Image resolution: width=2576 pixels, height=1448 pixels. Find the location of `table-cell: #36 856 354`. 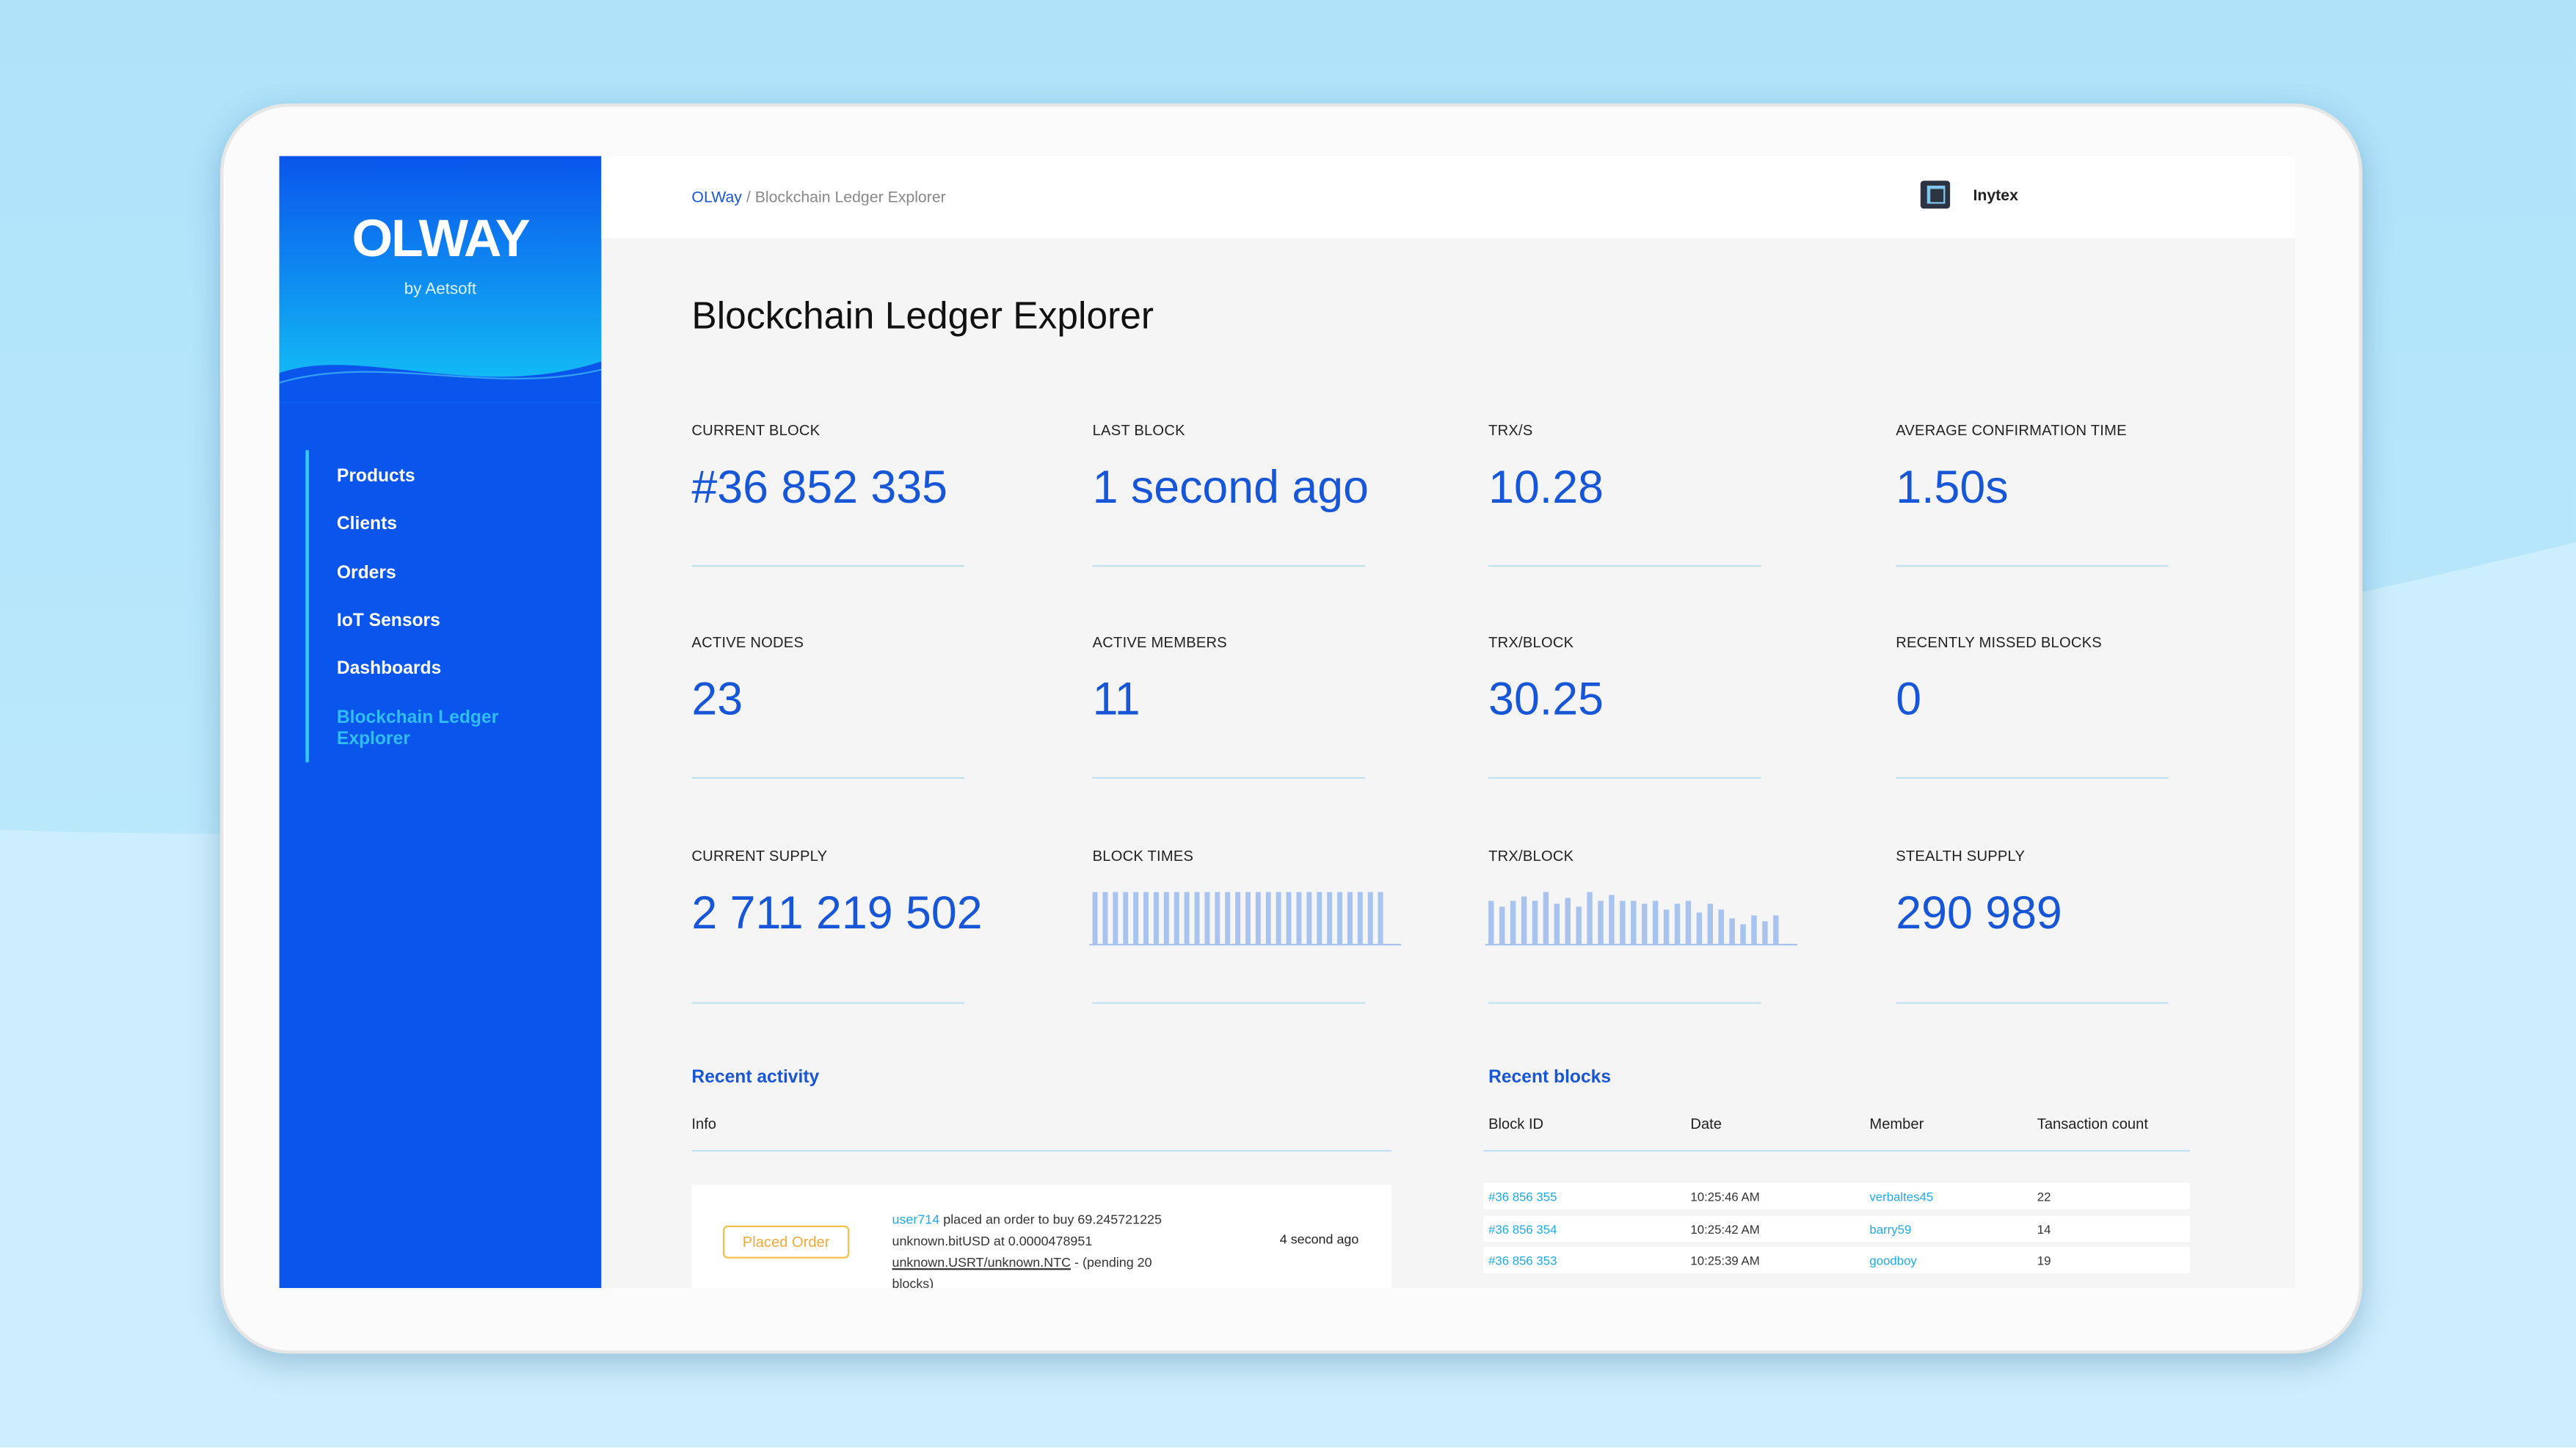

table-cell: #36 856 354 is located at coordinates (1522, 1229).